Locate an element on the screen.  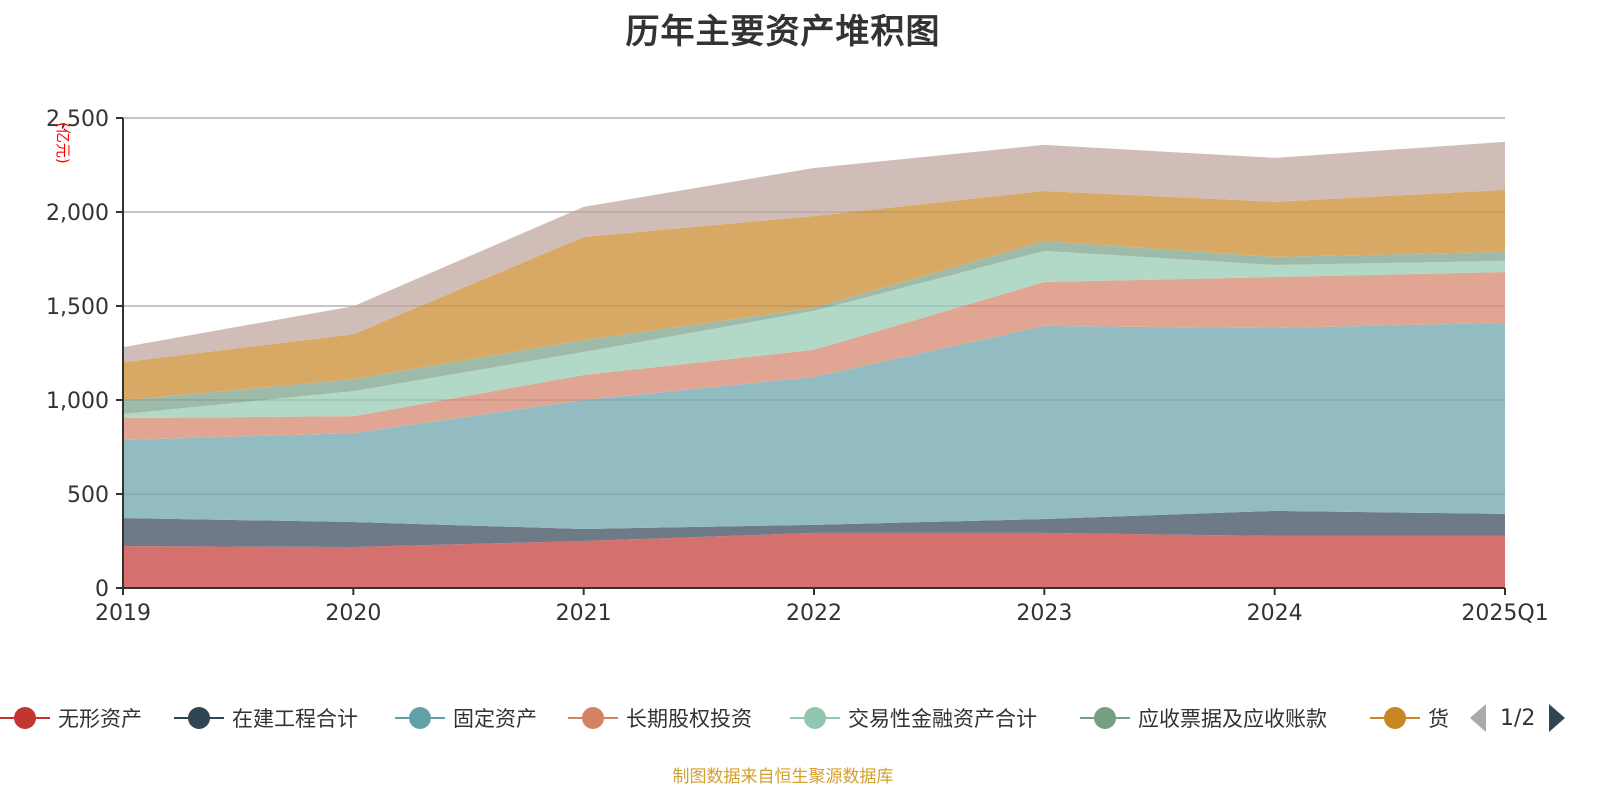
legend-label: 长期股权投资 is located at coordinates (689, 719).